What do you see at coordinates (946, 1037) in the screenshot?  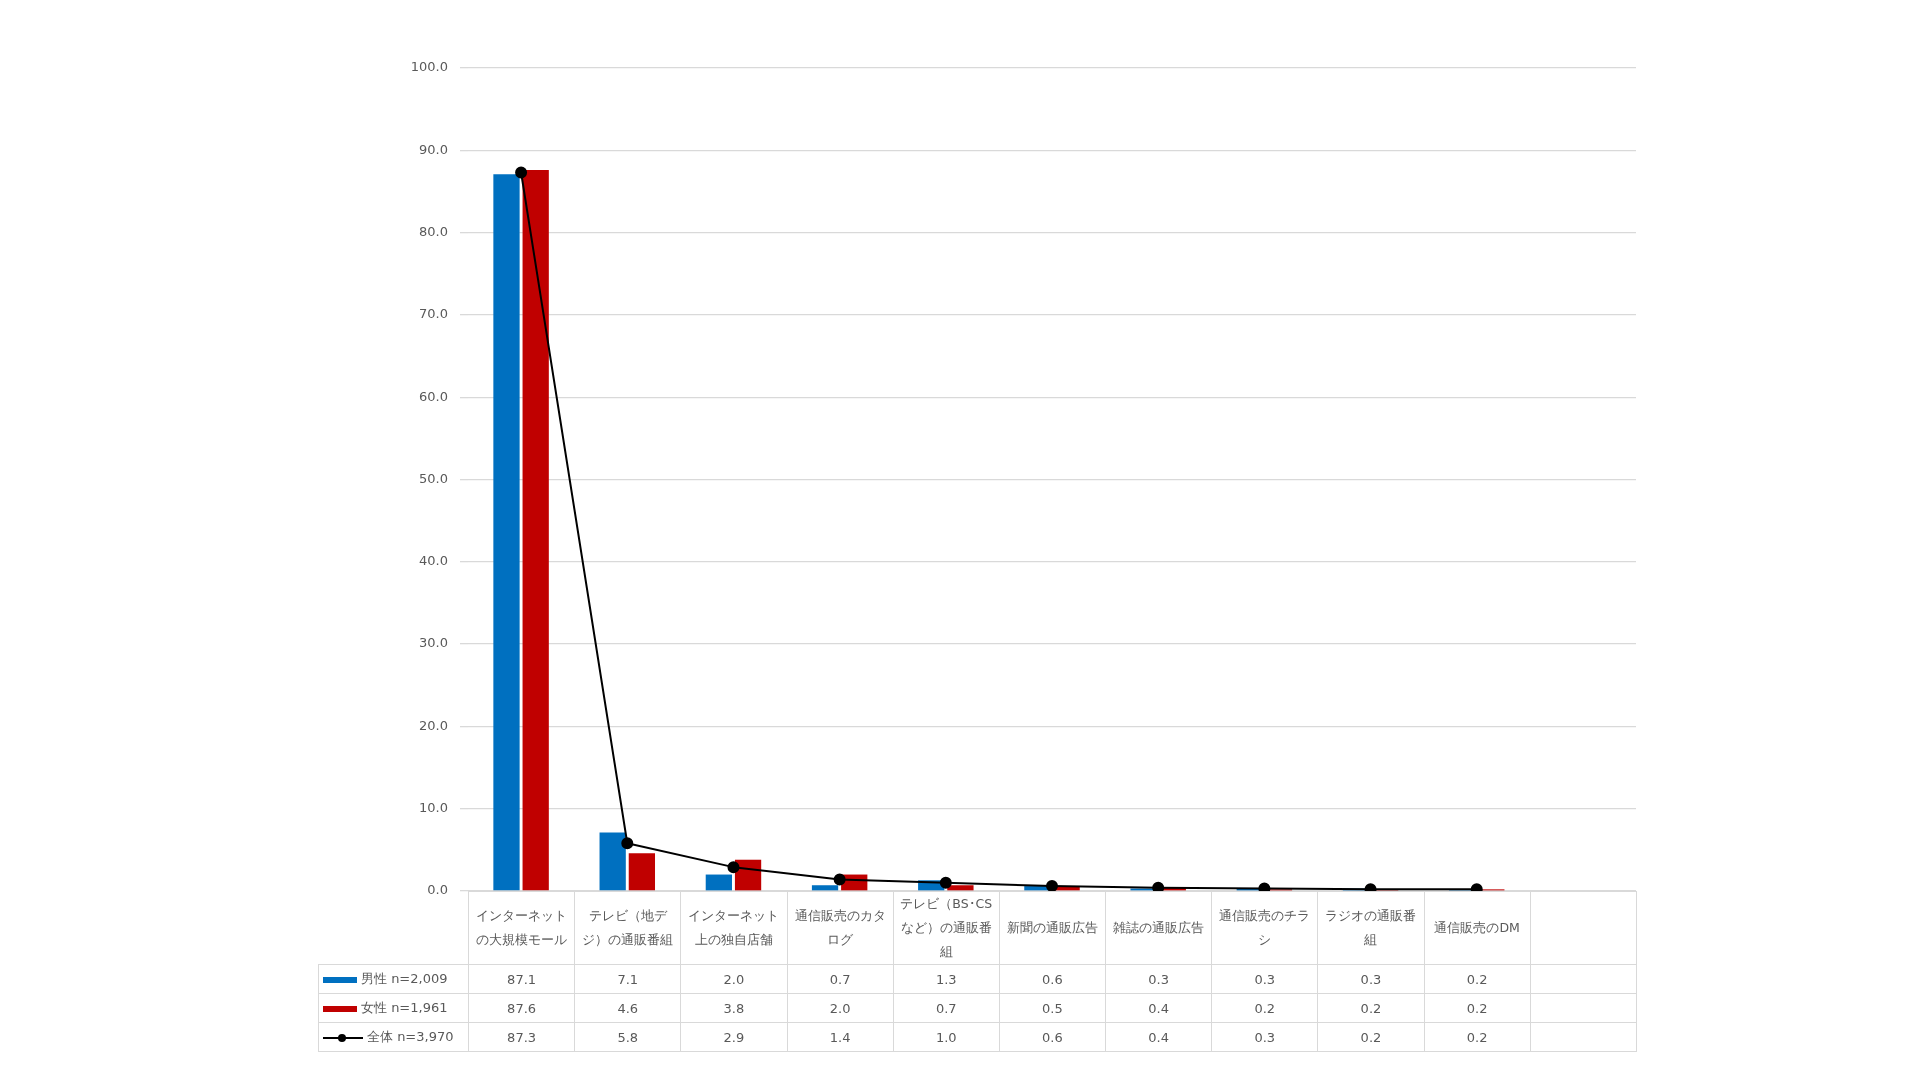 I see `data-label: 1.0` at bounding box center [946, 1037].